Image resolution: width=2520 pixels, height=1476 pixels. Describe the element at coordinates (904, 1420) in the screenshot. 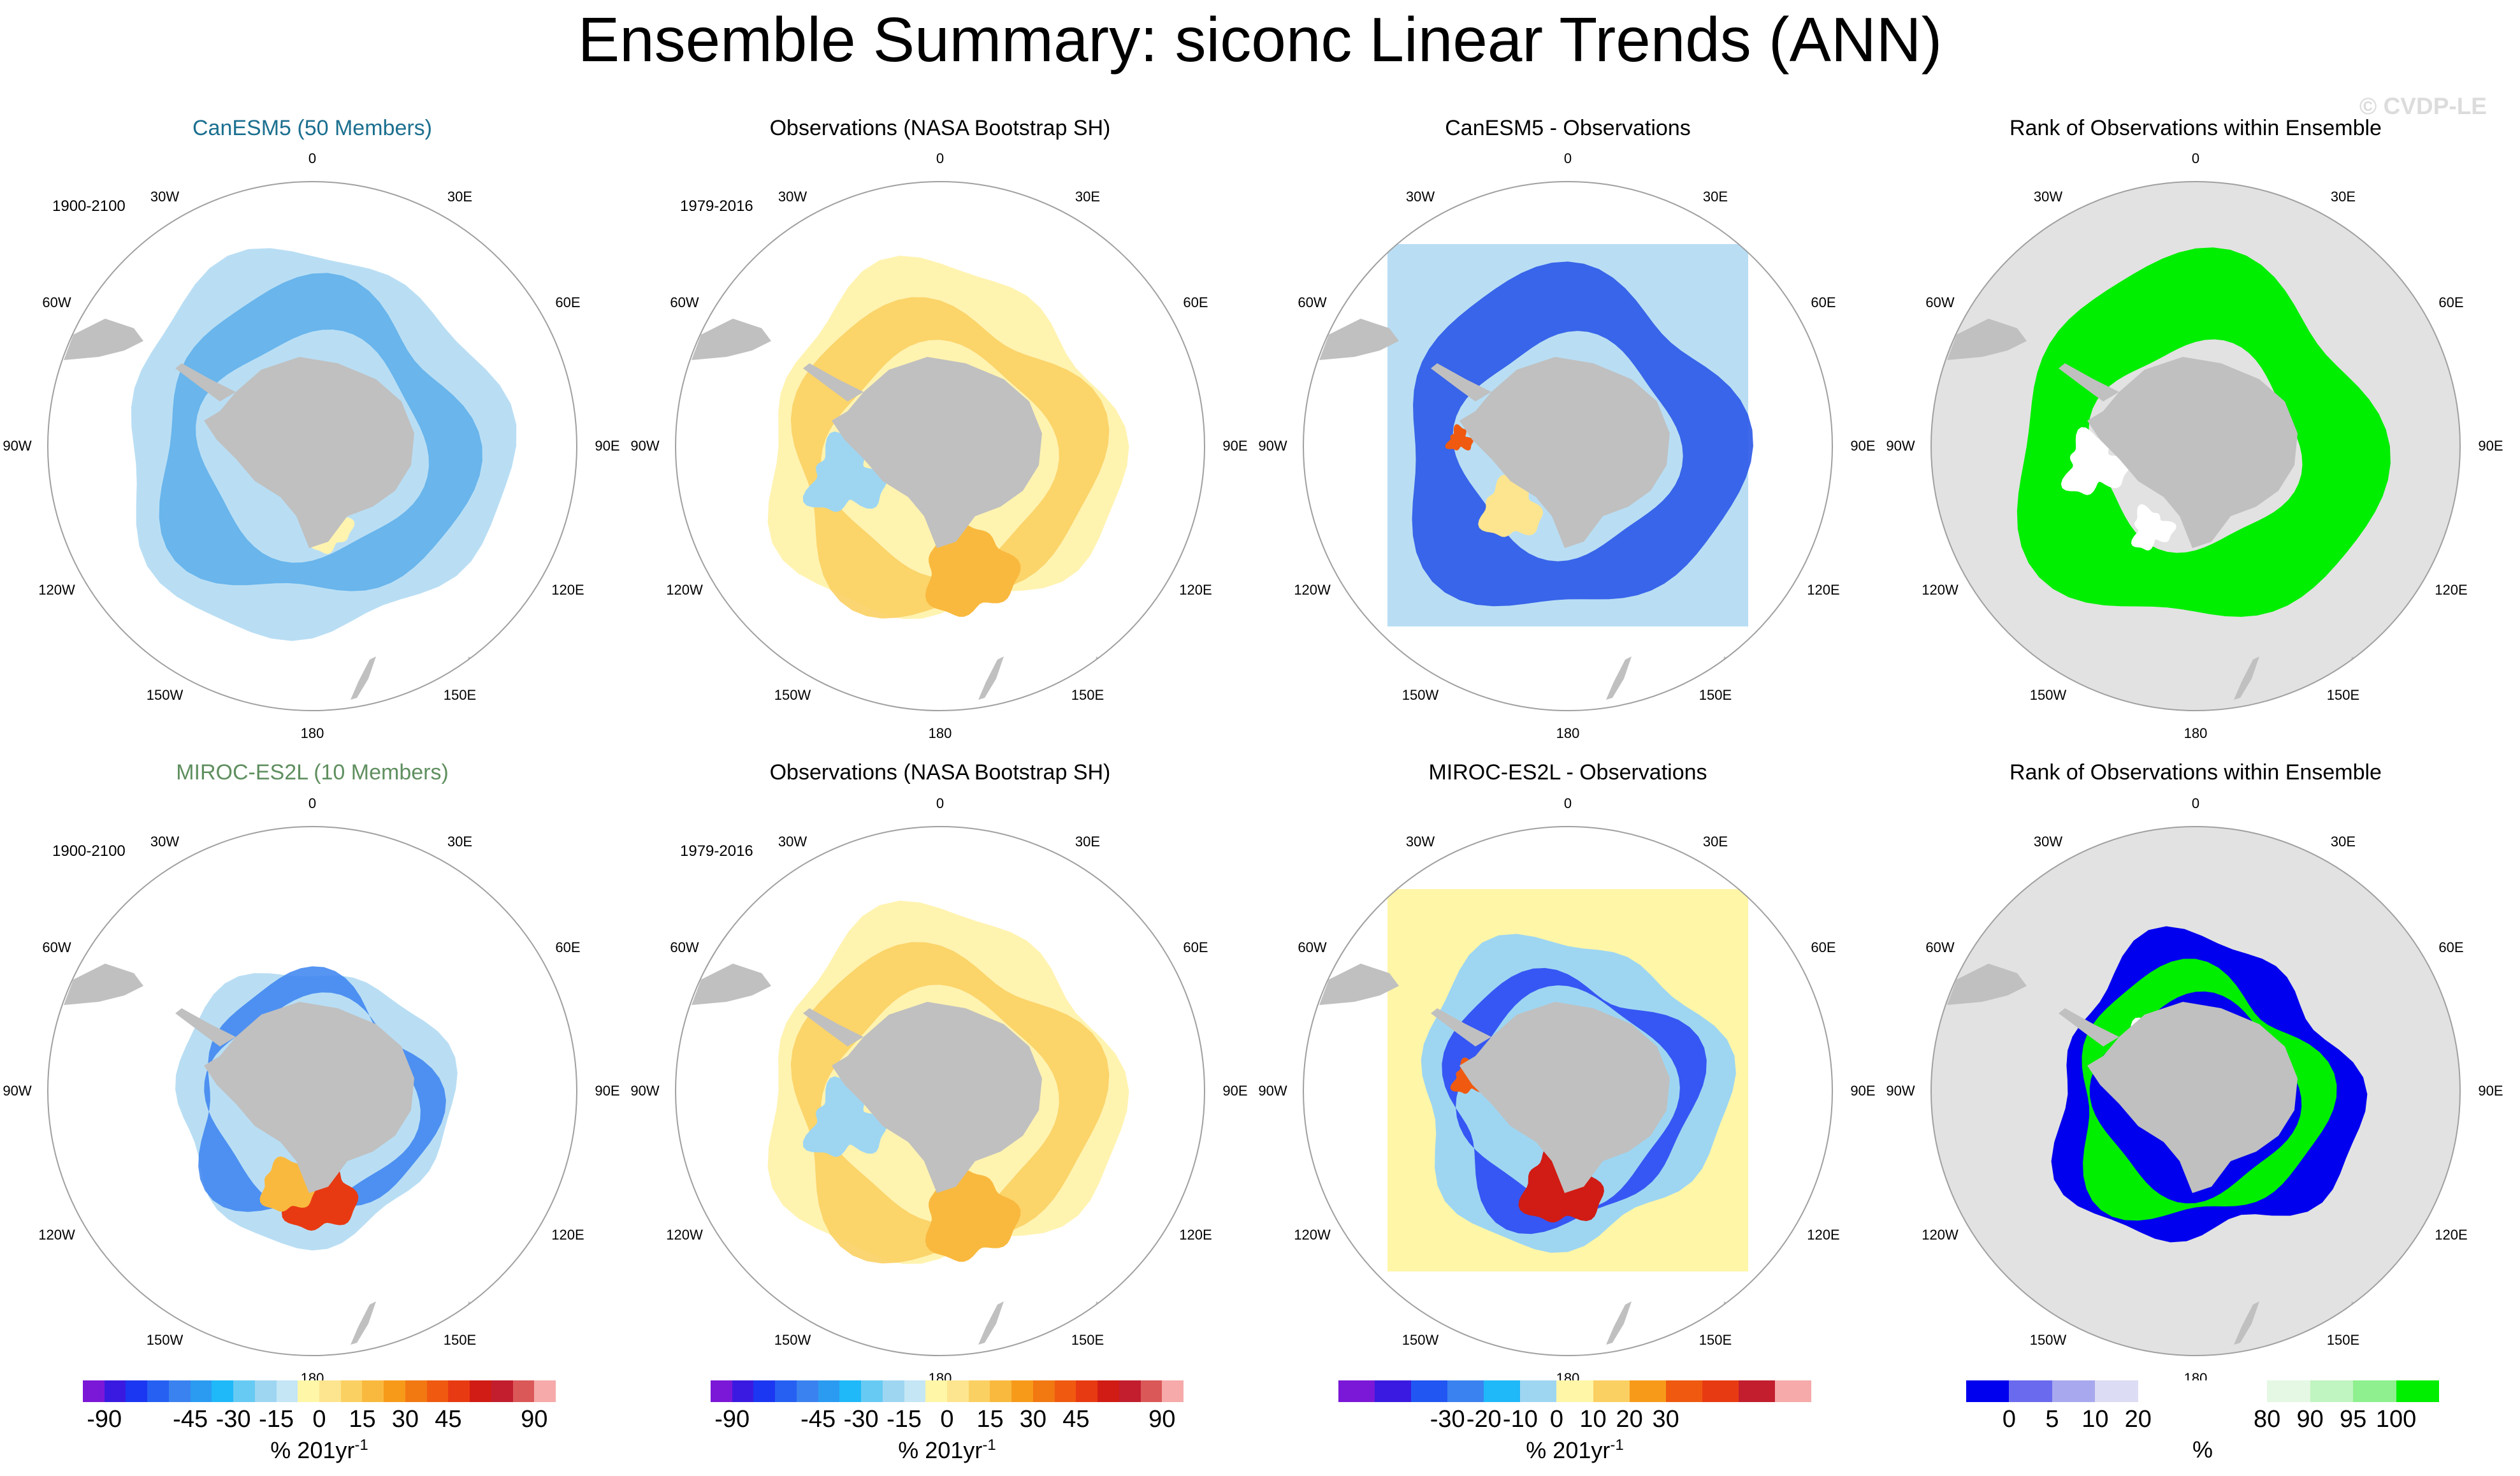

I see `colorbar-tick-label: -15` at that location.